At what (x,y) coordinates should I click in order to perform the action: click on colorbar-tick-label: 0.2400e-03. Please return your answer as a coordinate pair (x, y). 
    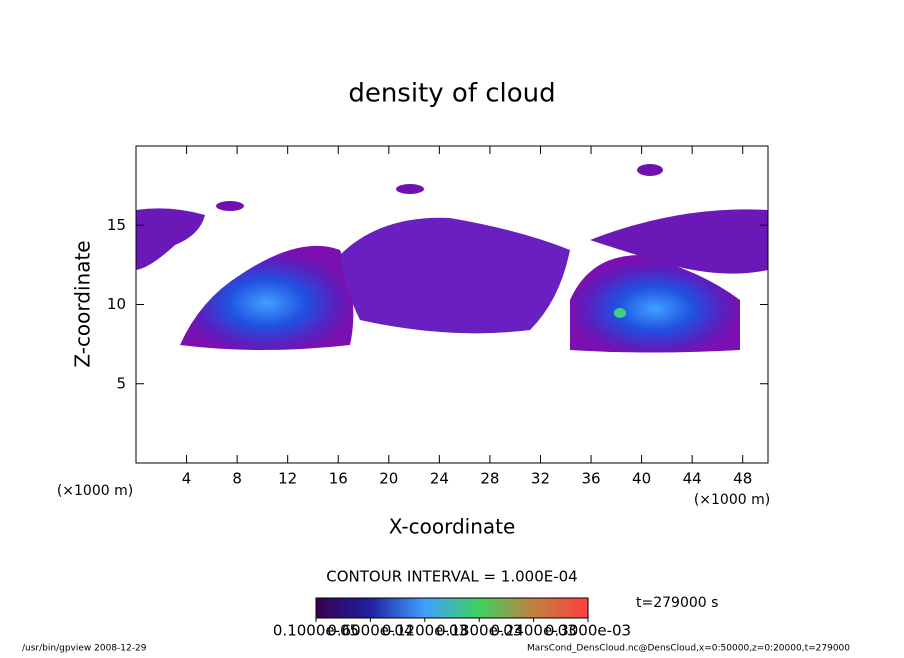
    Looking at the image, I should click on (533, 631).